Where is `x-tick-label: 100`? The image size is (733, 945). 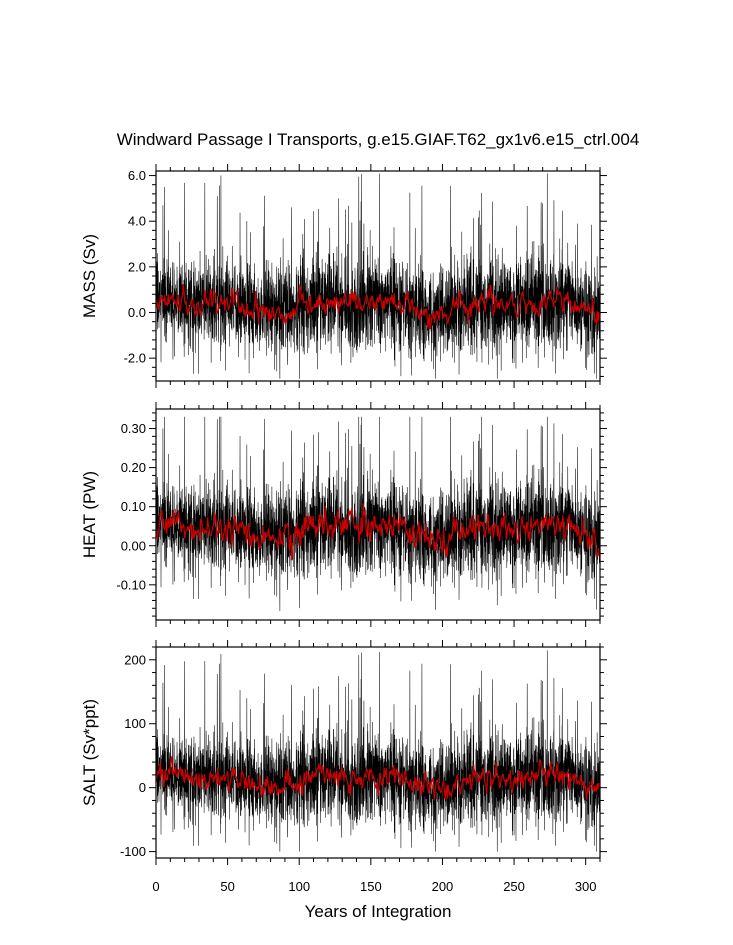
x-tick-label: 100 is located at coordinates (299, 886).